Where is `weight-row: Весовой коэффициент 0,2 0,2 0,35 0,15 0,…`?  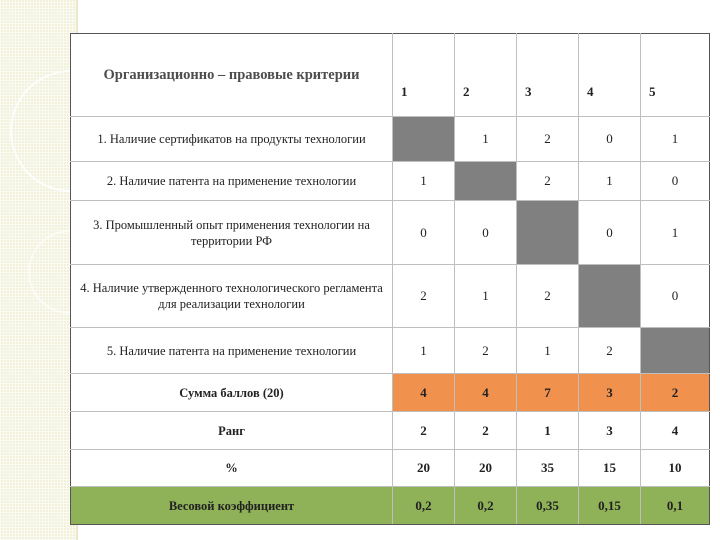 weight-row: Весовой коэффициент 0,2 0,2 0,35 0,15 0,… is located at coordinates (390, 505).